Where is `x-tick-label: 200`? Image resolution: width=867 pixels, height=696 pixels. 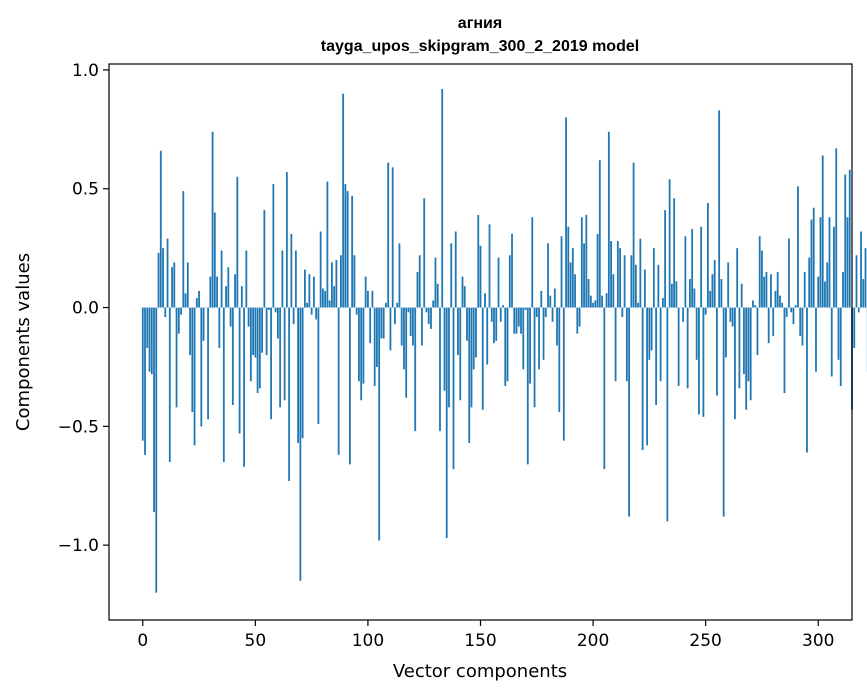 x-tick-label: 200 is located at coordinates (593, 641).